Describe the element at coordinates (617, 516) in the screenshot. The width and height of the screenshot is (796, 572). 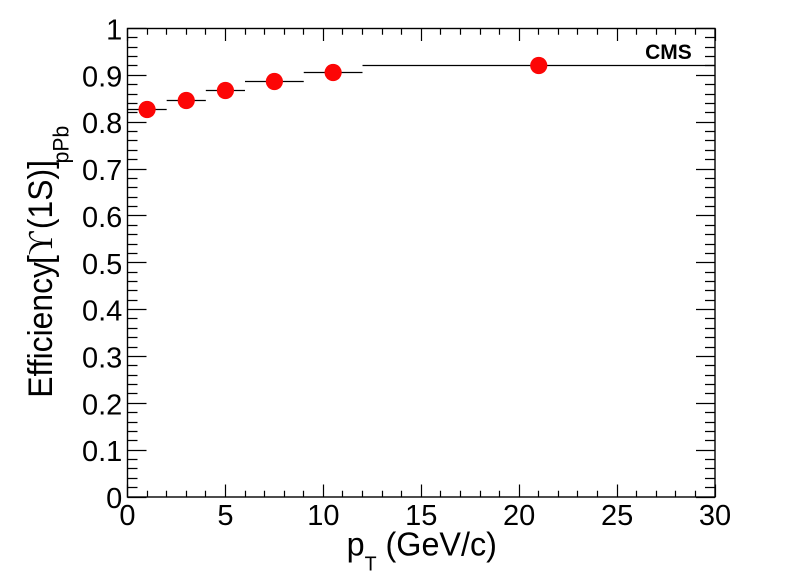
I see `svg-text: 25` at that location.